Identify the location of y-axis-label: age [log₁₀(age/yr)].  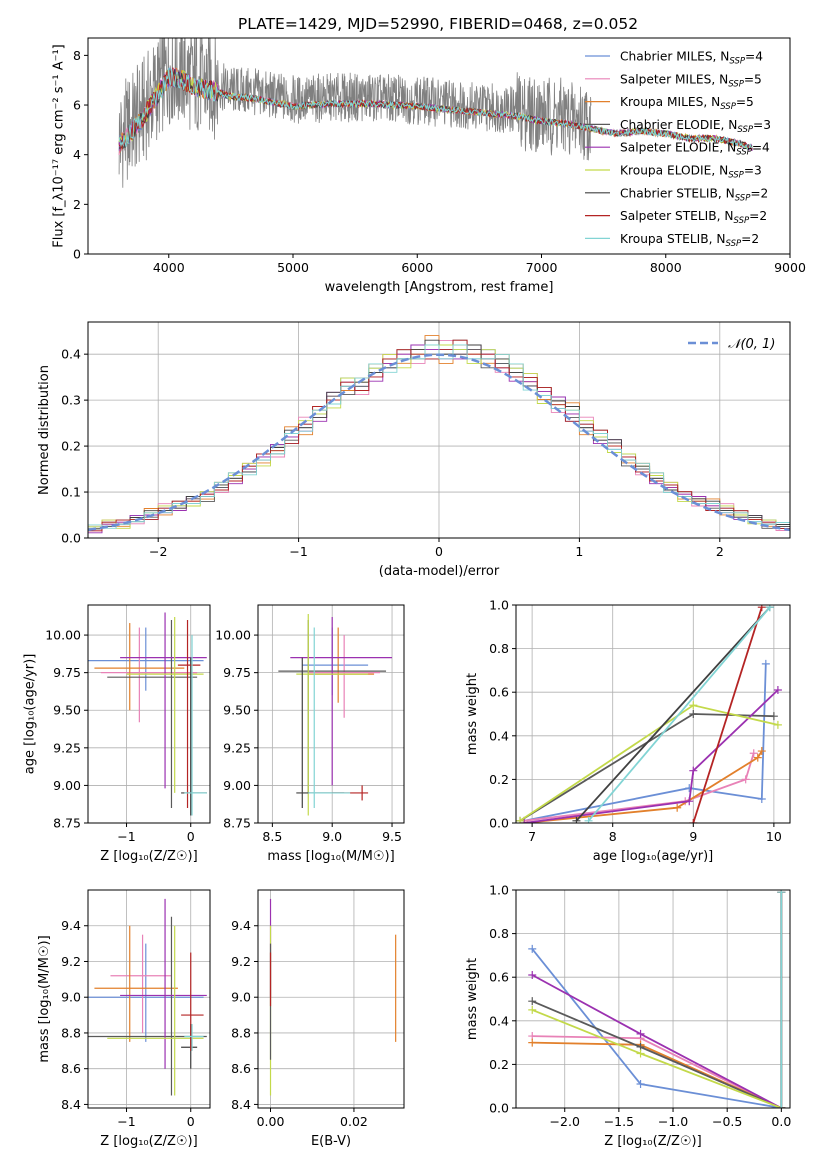
(30, 714).